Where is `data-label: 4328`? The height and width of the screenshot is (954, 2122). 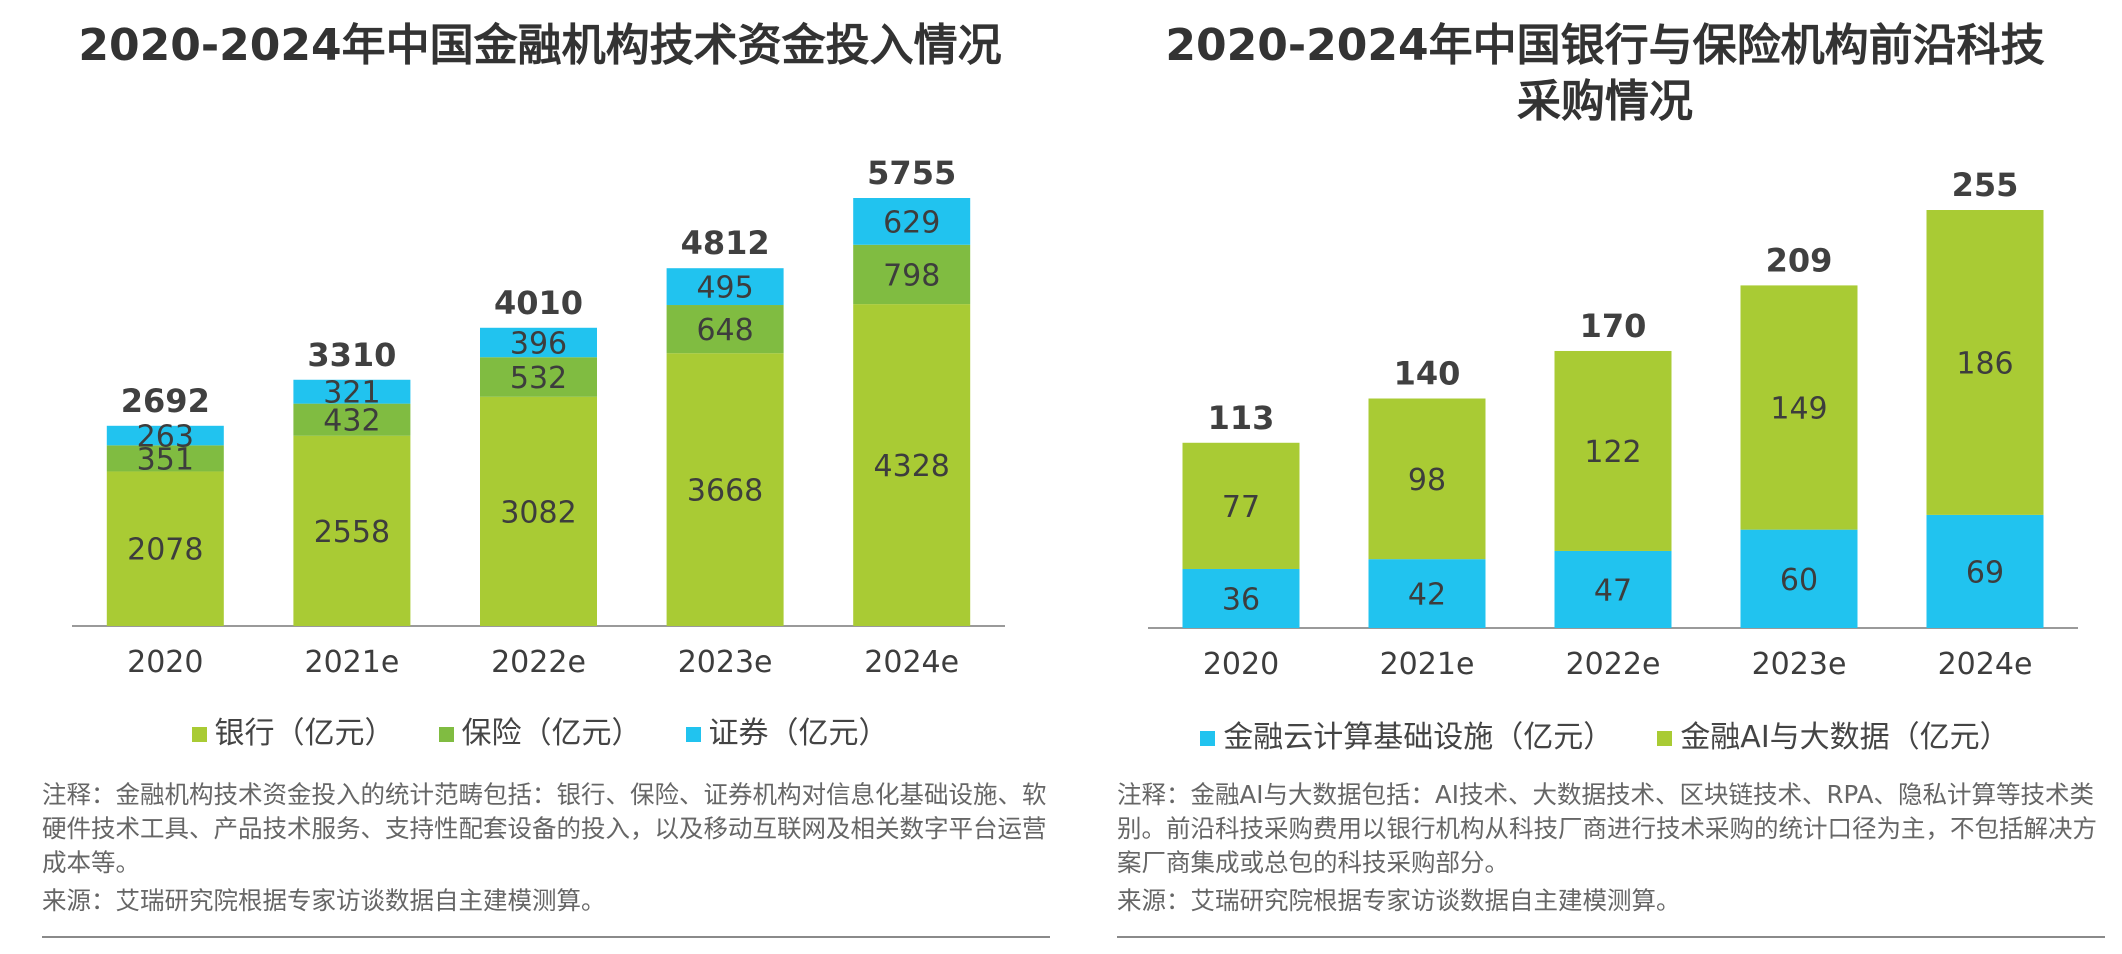
data-label: 4328 is located at coordinates (912, 466).